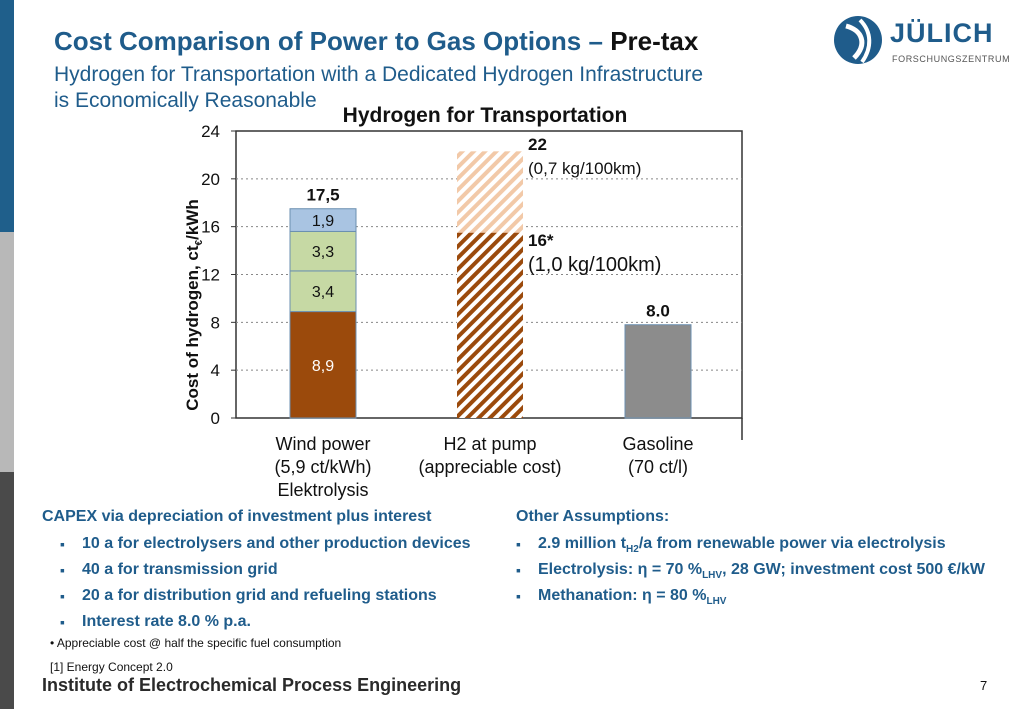 Image resolution: width=1024 pixels, height=709 pixels. I want to click on assumption-item: Methanation: η = 80 %LHV, so click(750, 599).